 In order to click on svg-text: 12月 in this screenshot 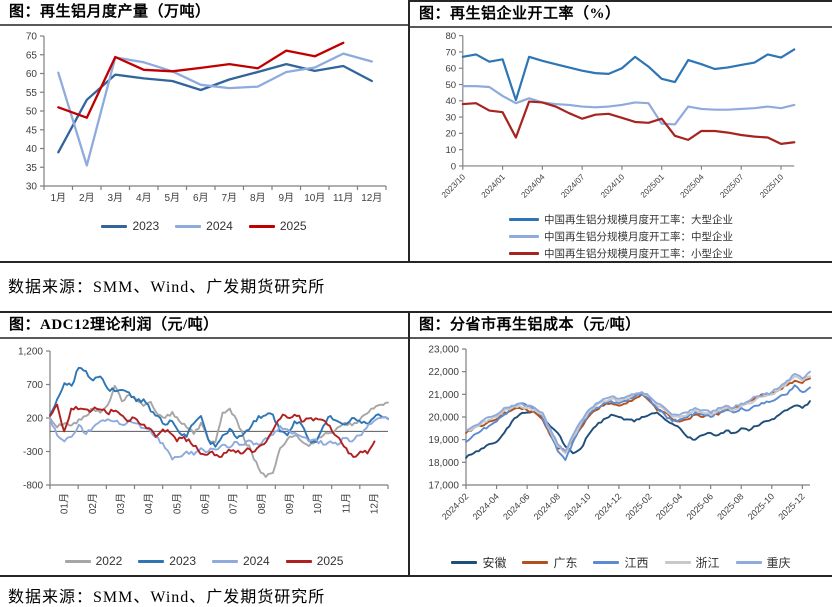, I will do `click(374, 503)`.